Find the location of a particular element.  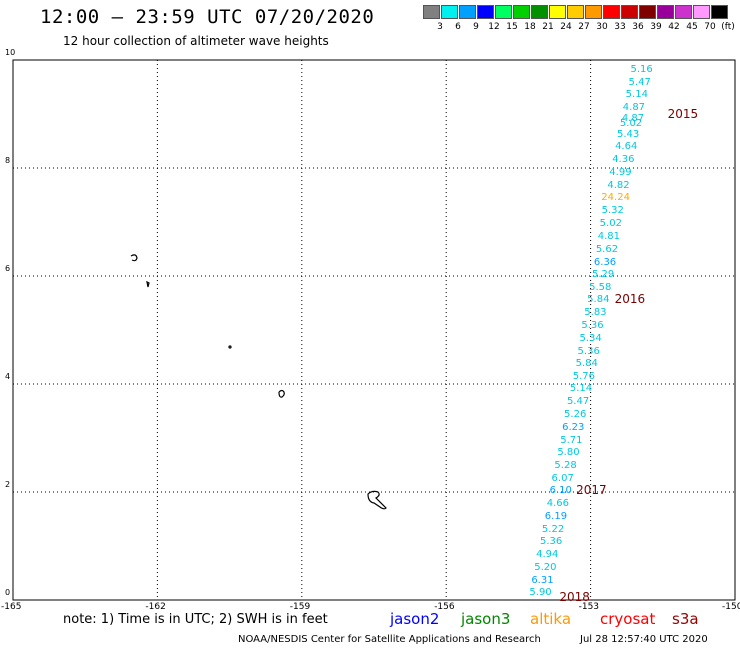

wave-height-value: 6.36 is located at coordinates (605, 262).